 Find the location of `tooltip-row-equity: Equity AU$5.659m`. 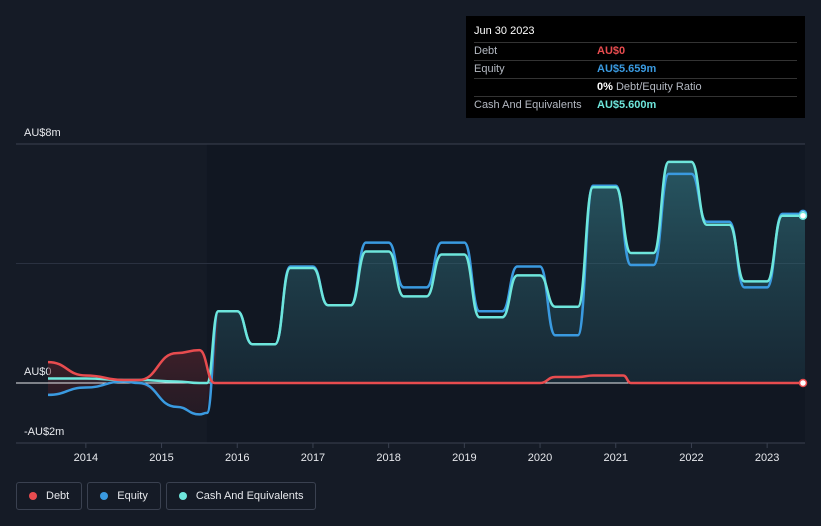

tooltip-row-equity: Equity AU$5.659m is located at coordinates (635, 69).